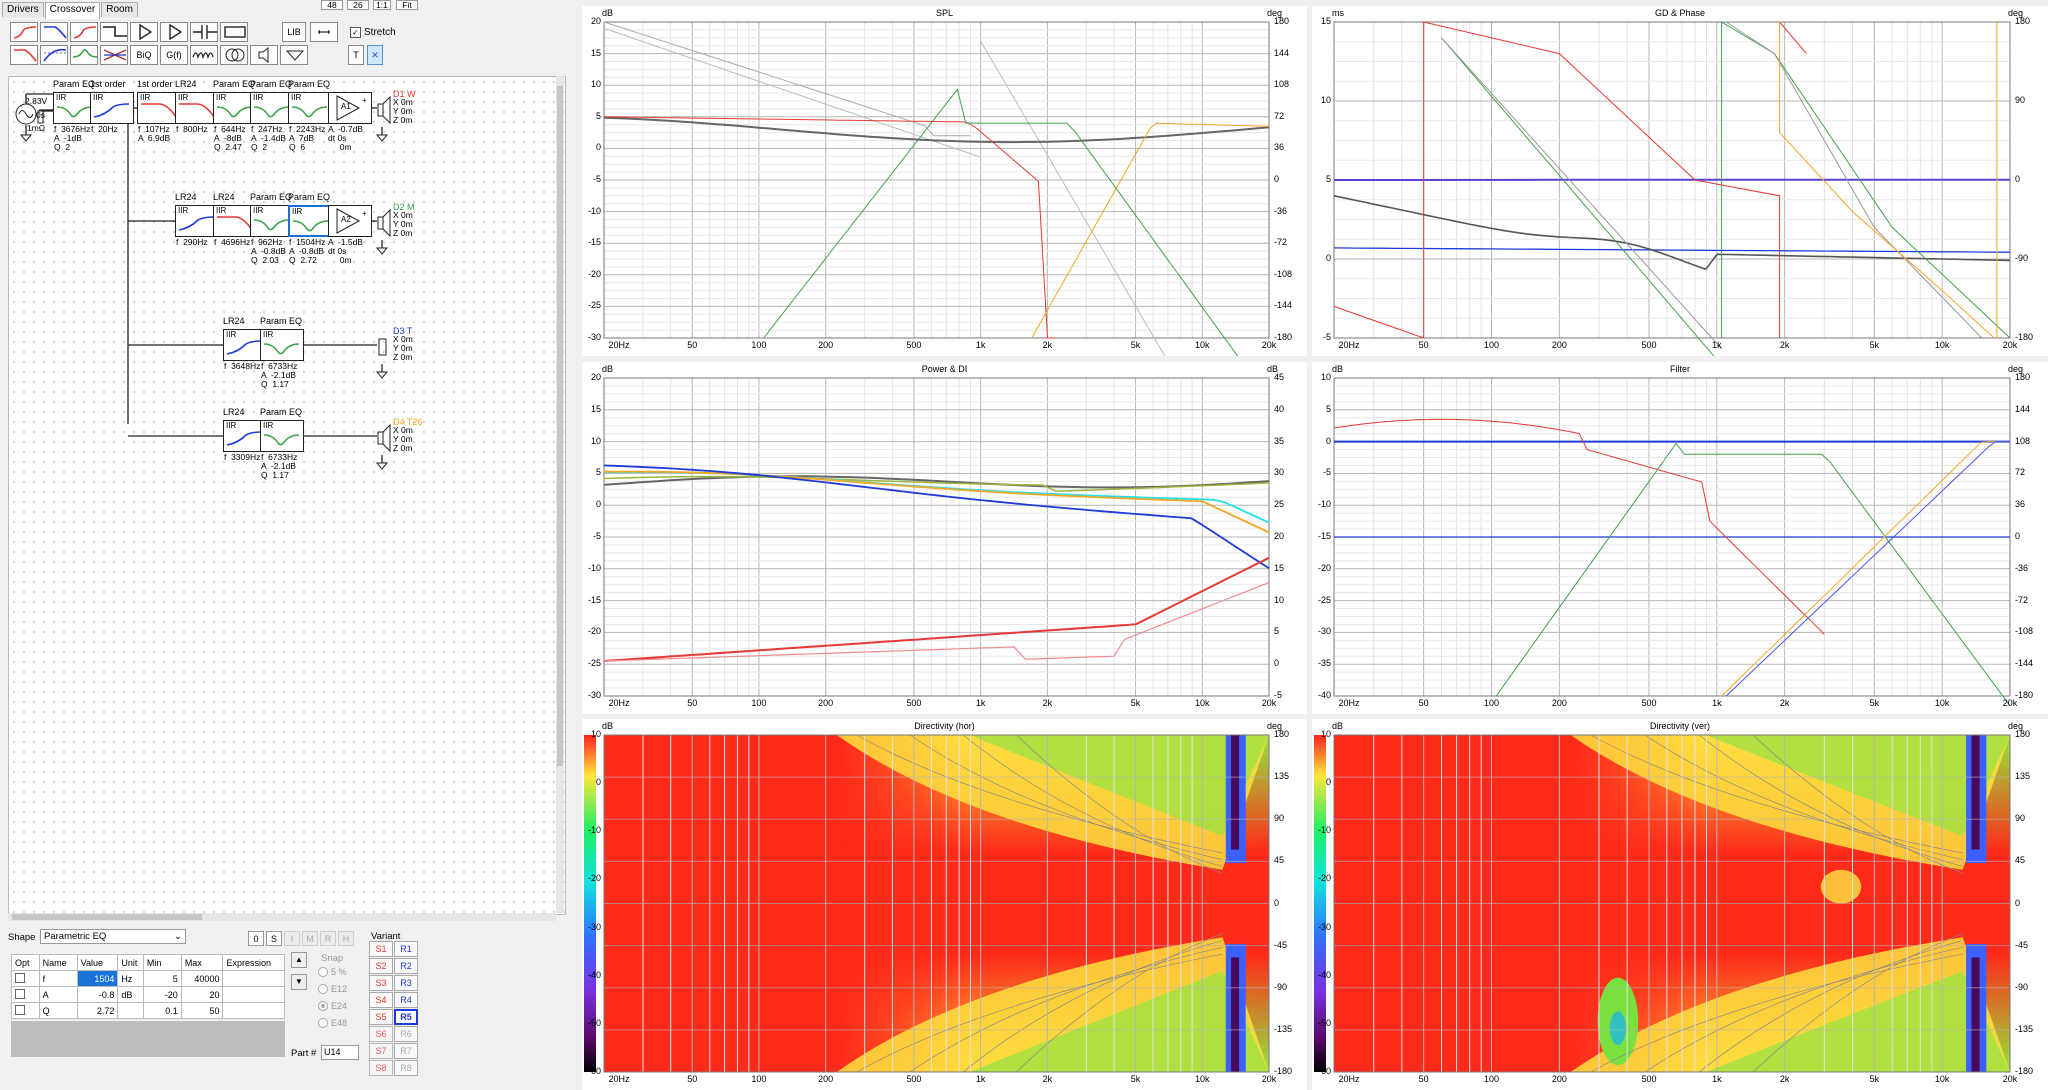 The height and width of the screenshot is (1090, 2048). I want to click on mode-button-r: R, so click(328, 938).